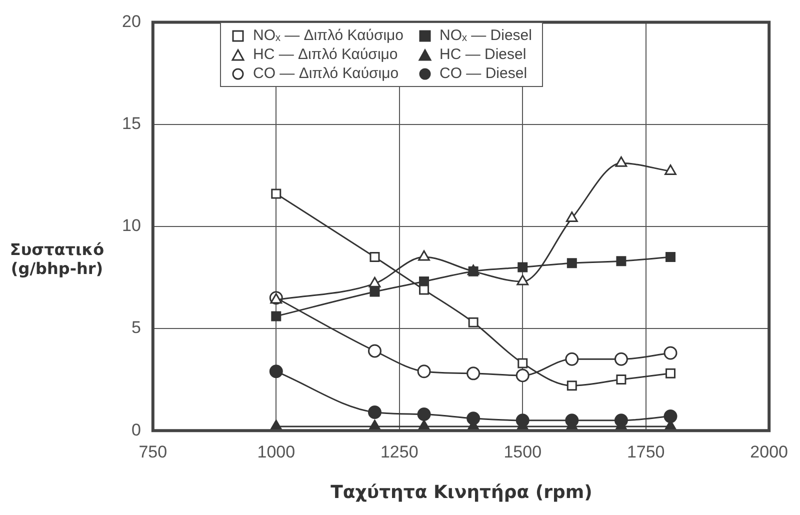  I want to click on y-axis-title: Συστατικό (g/bhp-hr), so click(57, 259).